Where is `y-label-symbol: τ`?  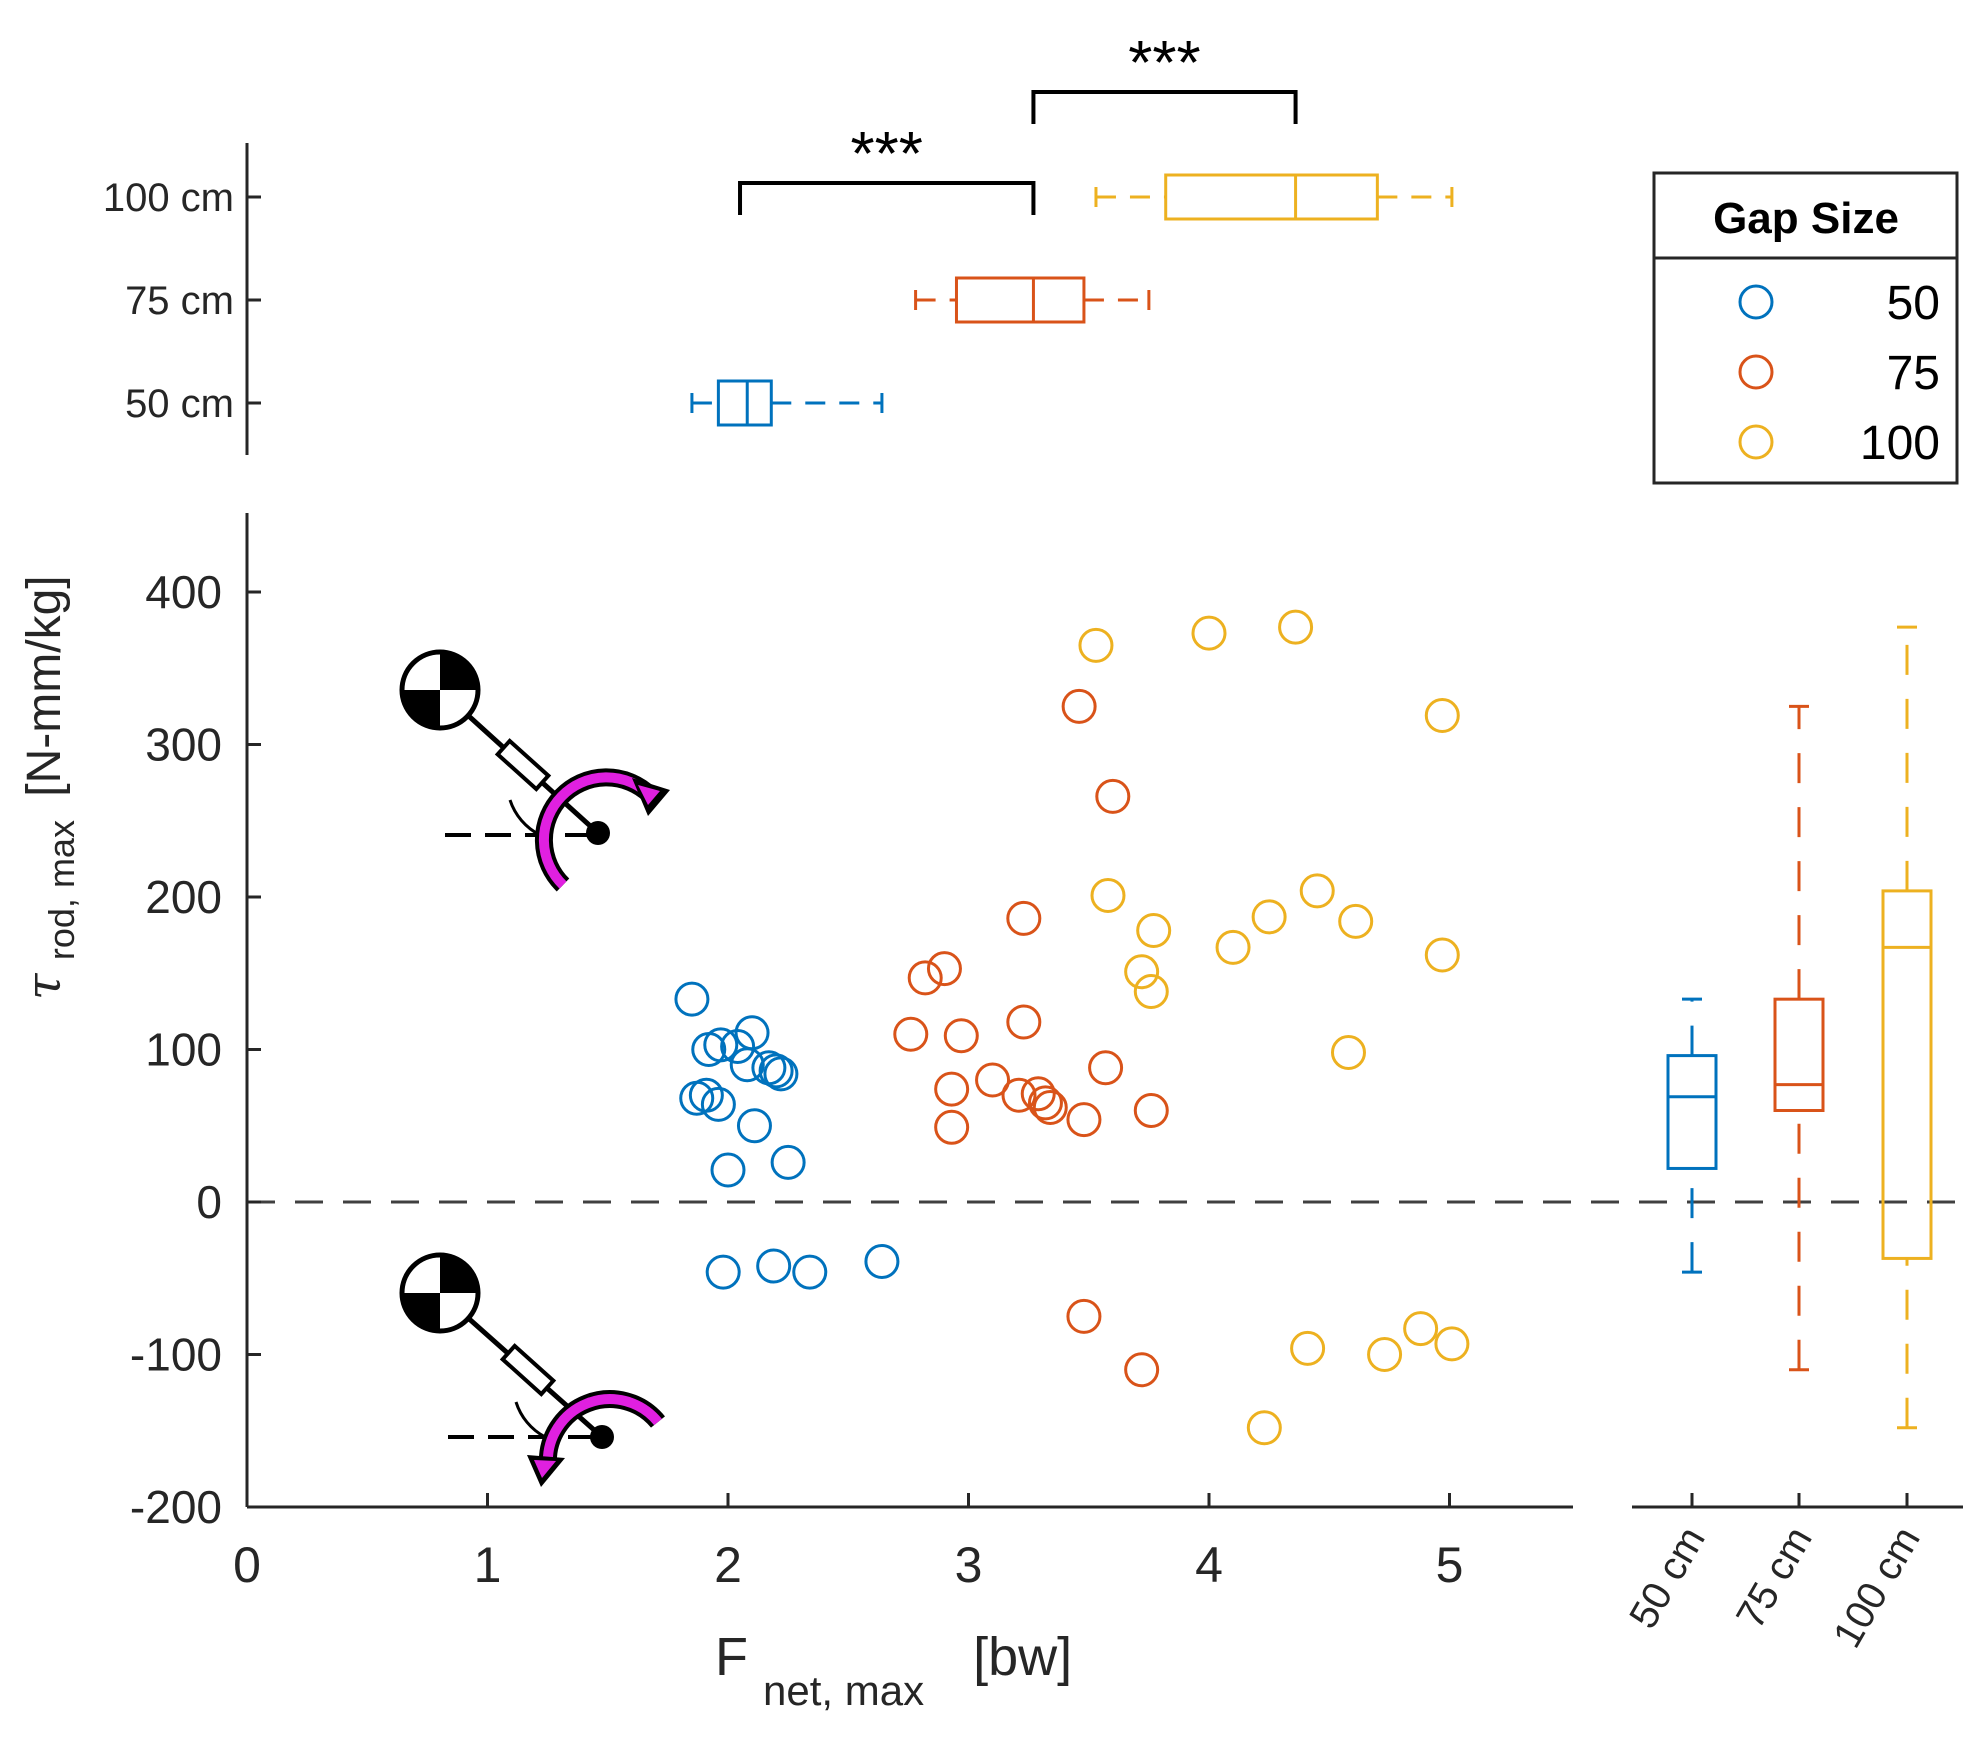 y-label-symbol: τ is located at coordinates (44, 986).